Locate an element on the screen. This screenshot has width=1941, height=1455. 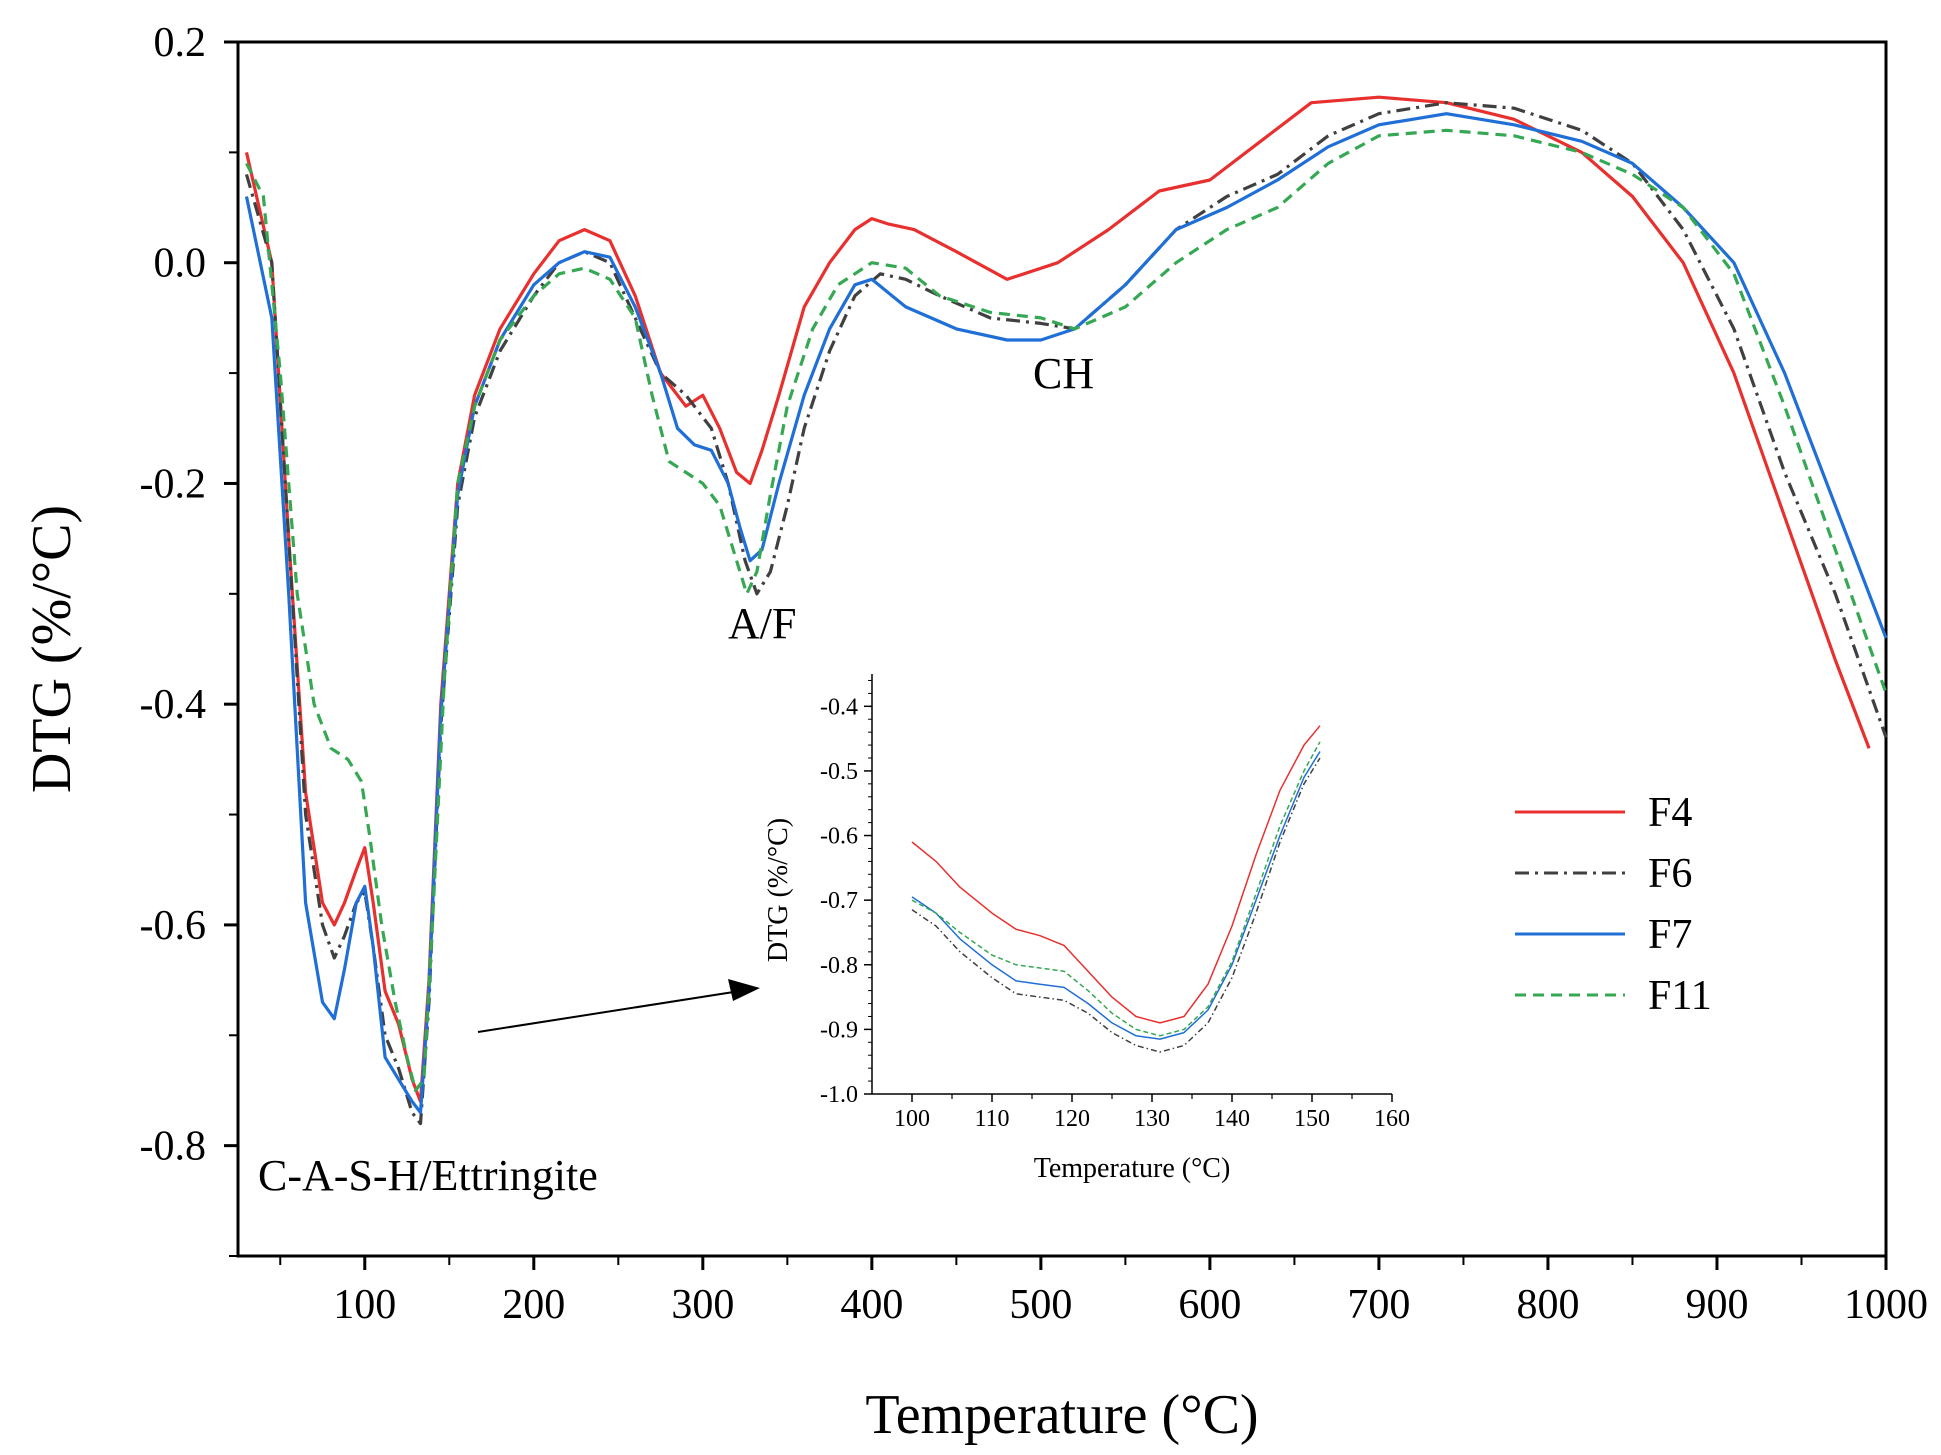
inset-series-line-f7 is located at coordinates (1116, 895).